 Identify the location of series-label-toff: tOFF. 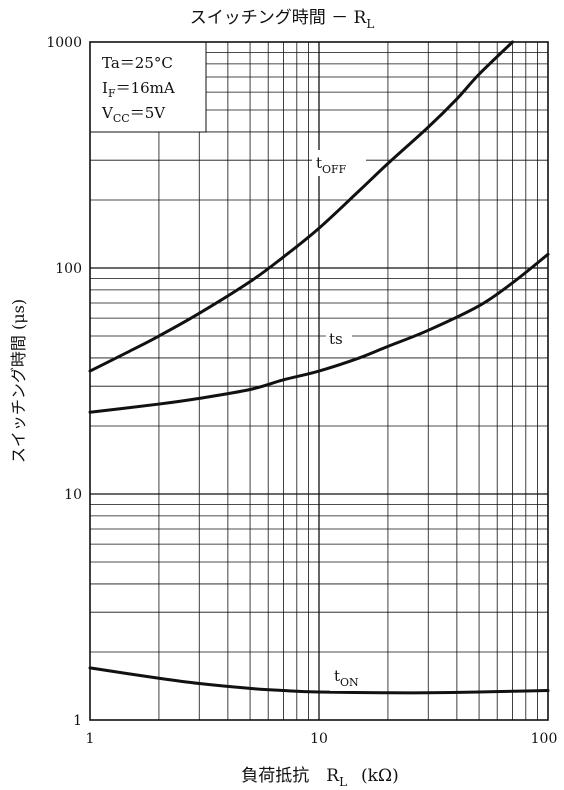
(339, 163).